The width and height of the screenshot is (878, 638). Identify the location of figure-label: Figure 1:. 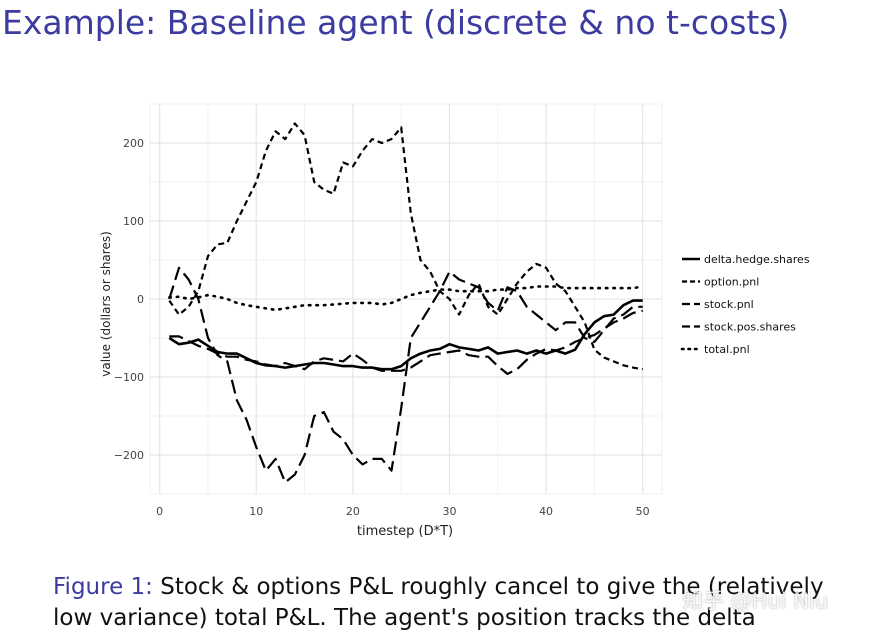
(103, 587).